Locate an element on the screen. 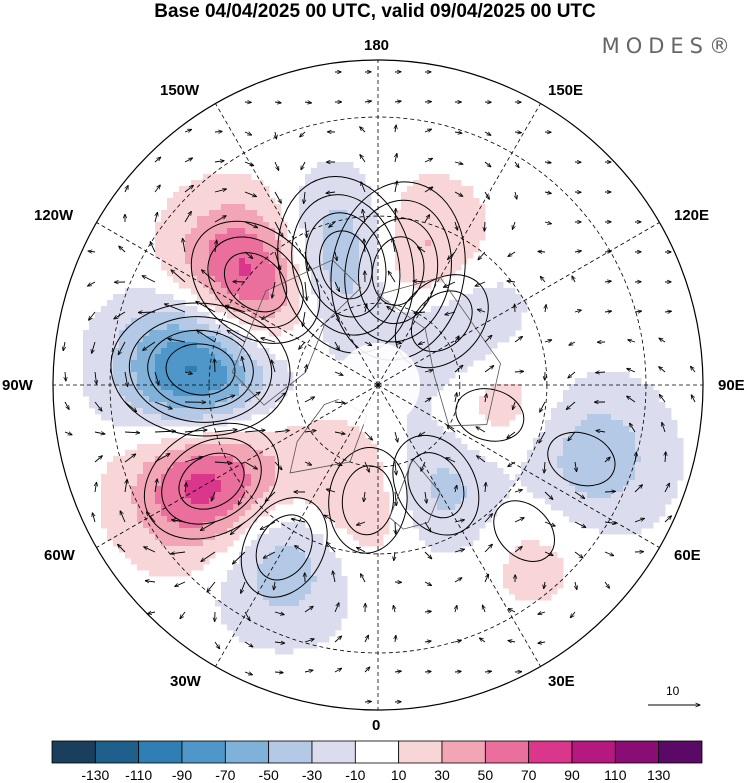 This screenshot has height=783, width=750. lon-label-90e: 90E is located at coordinates (731, 385).